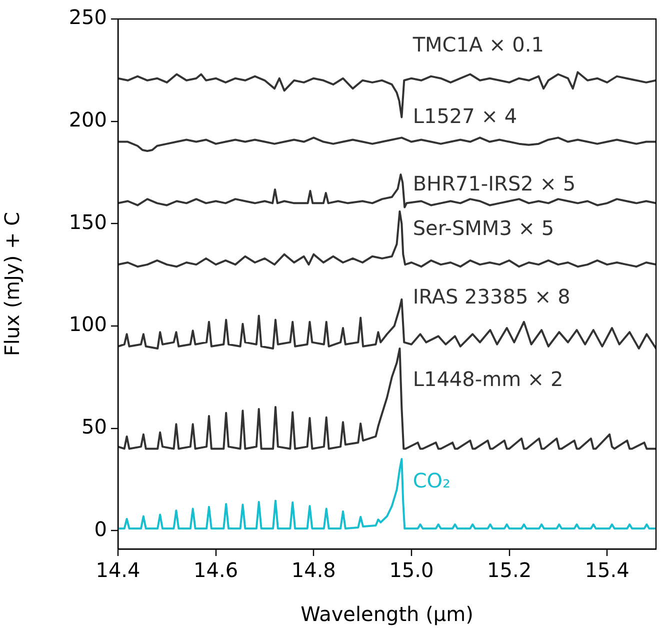 The height and width of the screenshot is (630, 671). What do you see at coordinates (12, 284) in the screenshot?
I see `y-axis-title: Flux (mJy) + C` at bounding box center [12, 284].